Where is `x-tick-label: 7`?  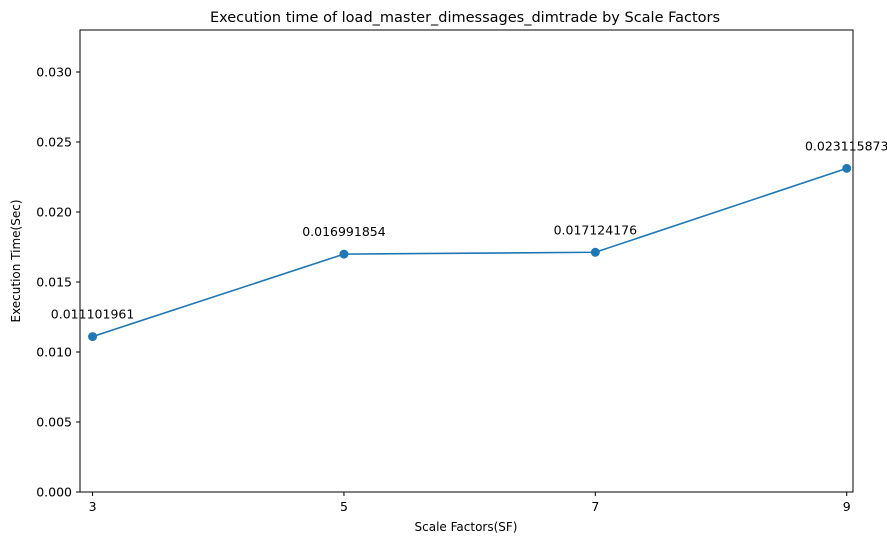 x-tick-label: 7 is located at coordinates (595, 506).